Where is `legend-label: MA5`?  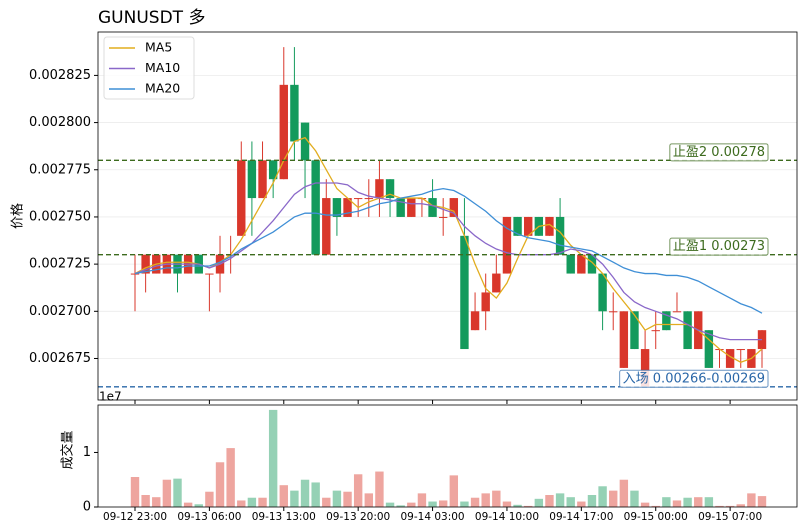 legend-label: MA5 is located at coordinates (158, 47).